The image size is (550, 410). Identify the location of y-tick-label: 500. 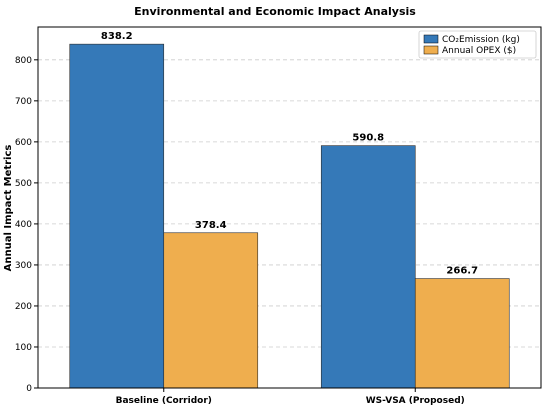
(23, 184).